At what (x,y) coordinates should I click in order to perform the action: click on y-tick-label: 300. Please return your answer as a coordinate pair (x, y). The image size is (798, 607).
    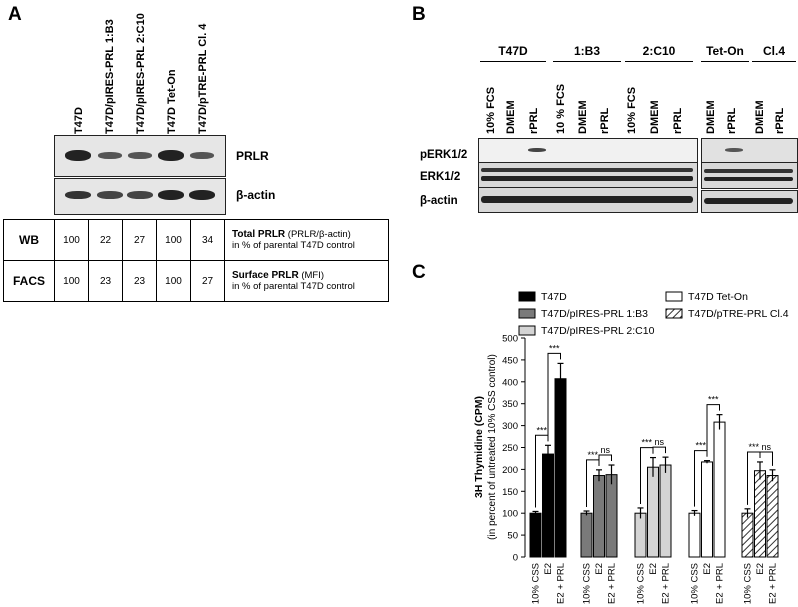
    Looking at the image, I should click on (510, 426).